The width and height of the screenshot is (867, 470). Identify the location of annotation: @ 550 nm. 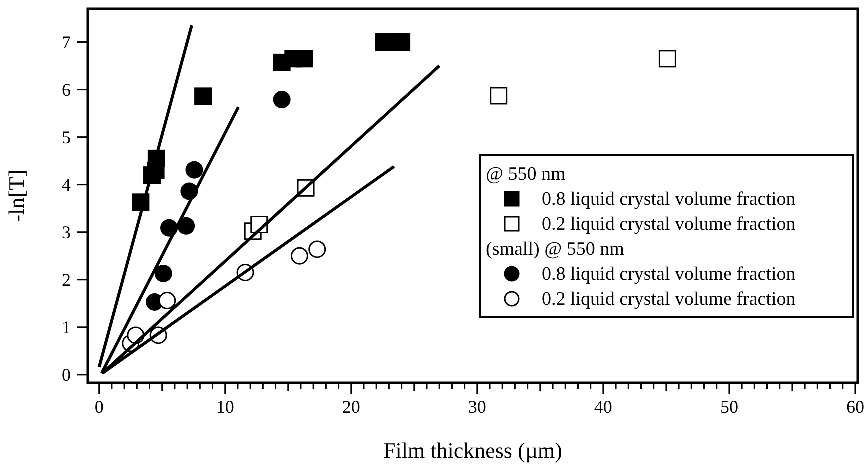
(526, 174).